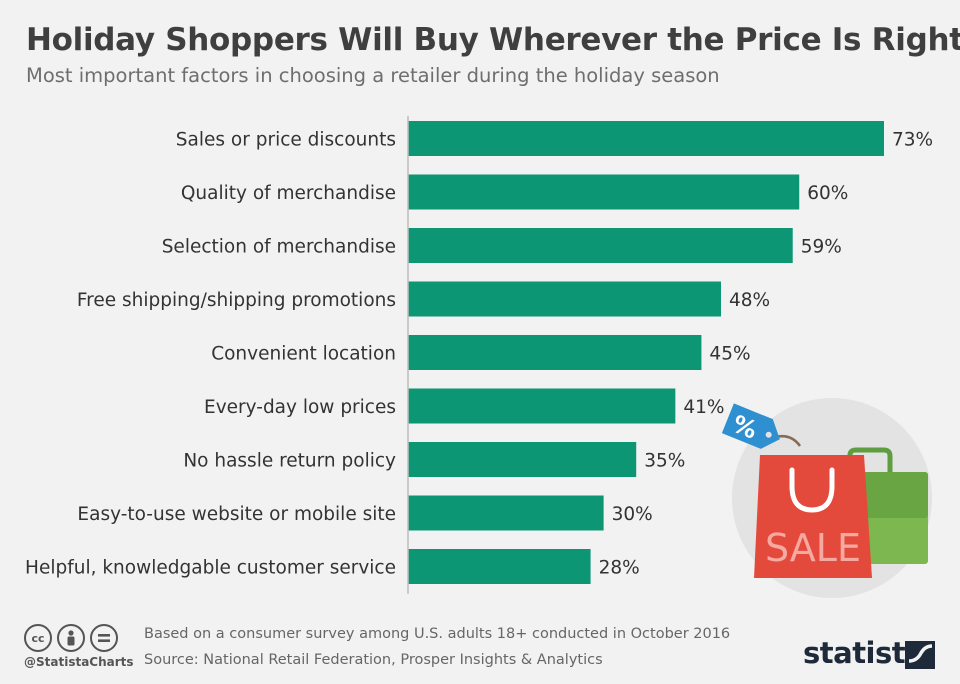 Image resolution: width=960 pixels, height=684 pixels. I want to click on category-label-9: Helpful, knowledgable customer service, so click(210, 568).